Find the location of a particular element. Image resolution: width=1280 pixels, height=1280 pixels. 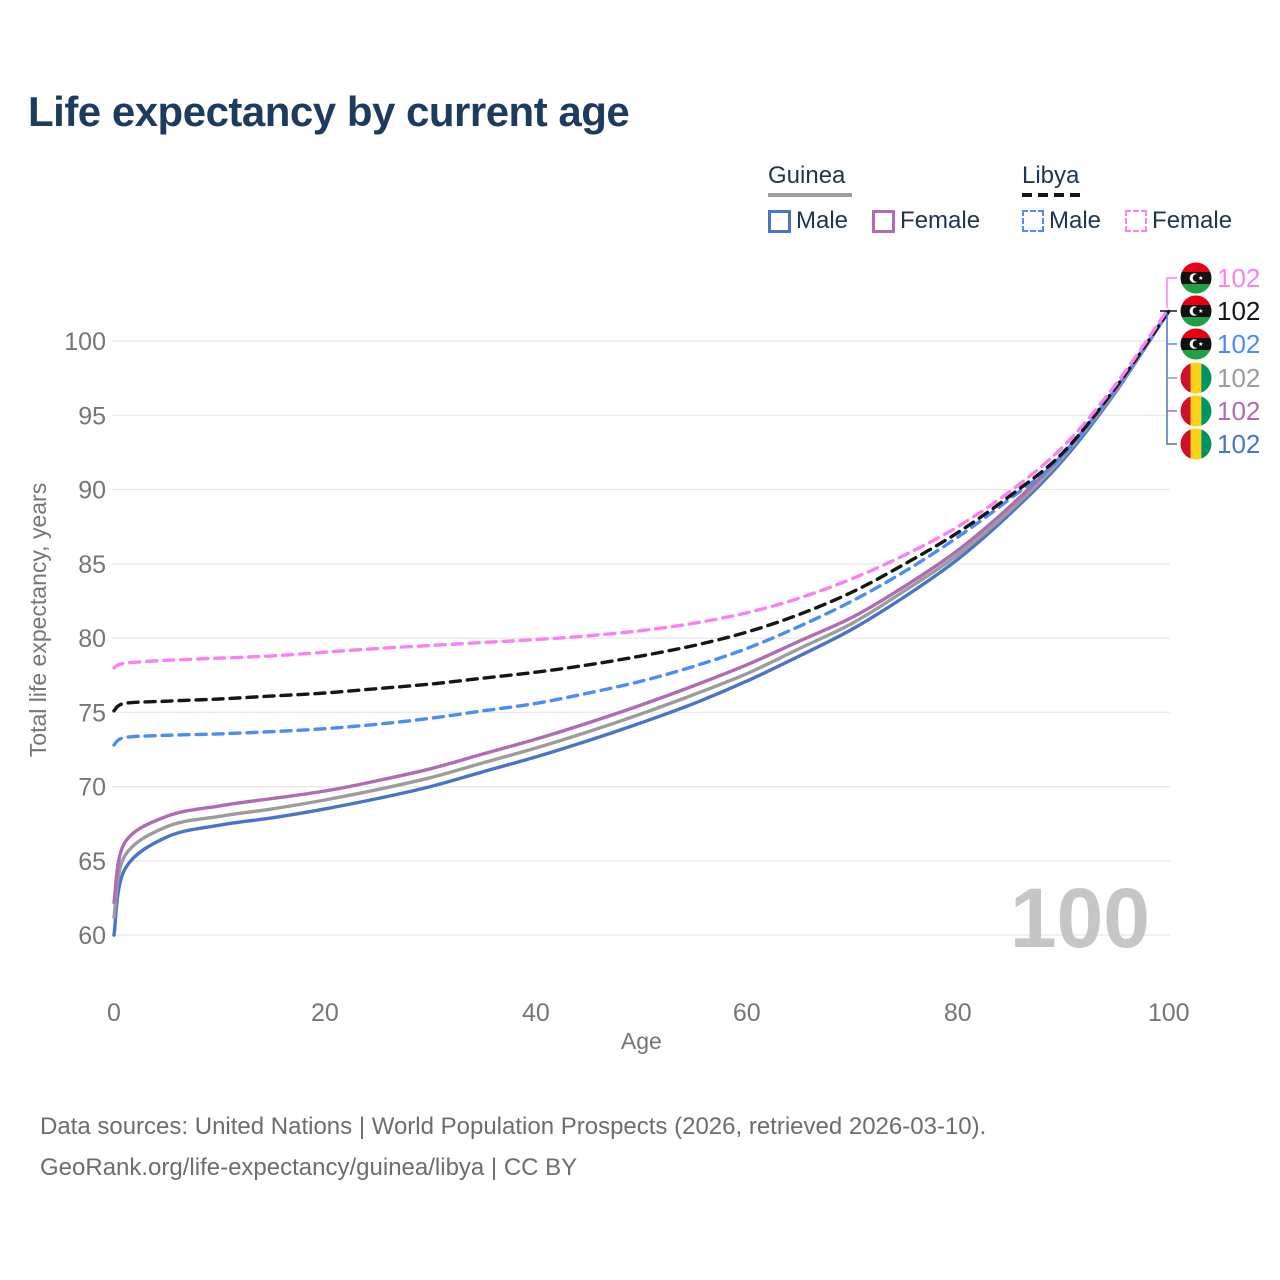

libya-female-swatch-icon is located at coordinates (1136, 221).